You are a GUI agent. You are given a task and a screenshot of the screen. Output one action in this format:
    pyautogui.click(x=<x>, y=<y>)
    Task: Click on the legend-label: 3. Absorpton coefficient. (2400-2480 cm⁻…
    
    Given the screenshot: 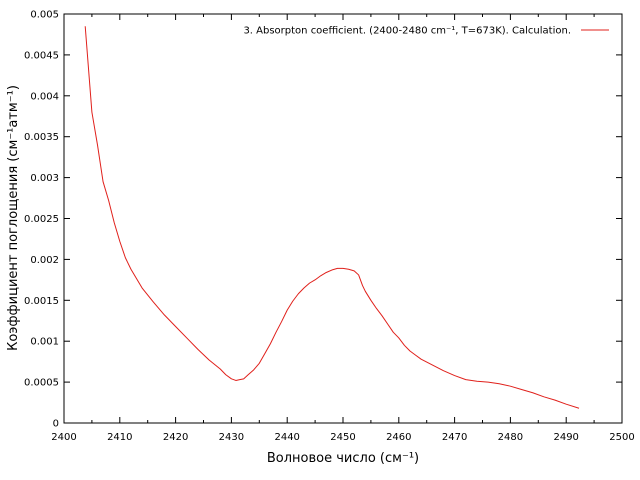 What is the action you would take?
    pyautogui.click(x=407, y=31)
    